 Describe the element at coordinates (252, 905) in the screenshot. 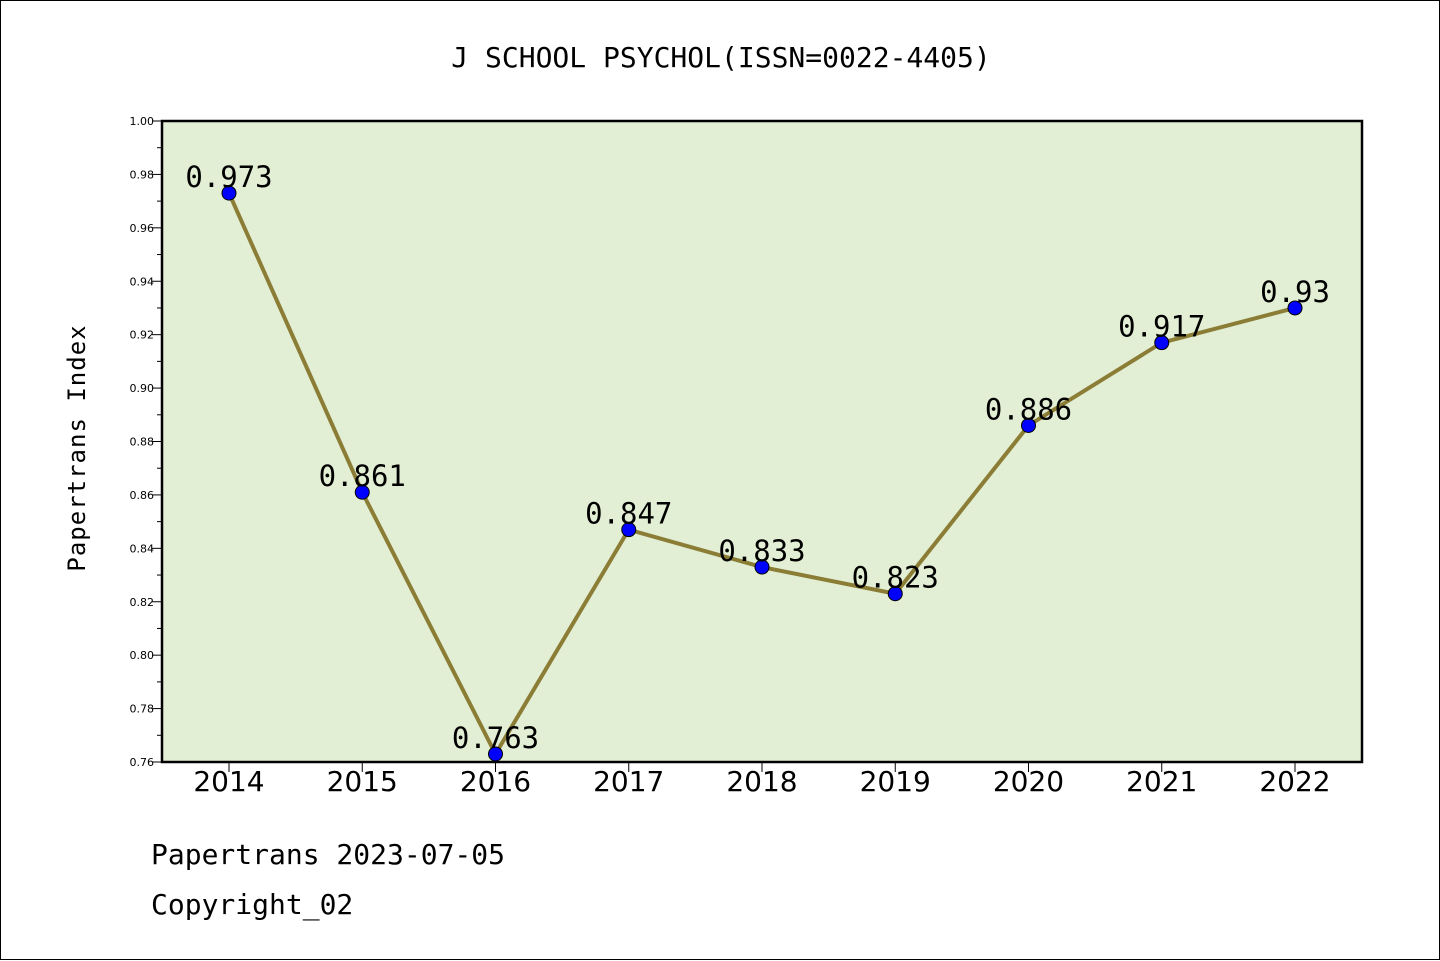

I see `footer-copyright: Copyright_02` at that location.